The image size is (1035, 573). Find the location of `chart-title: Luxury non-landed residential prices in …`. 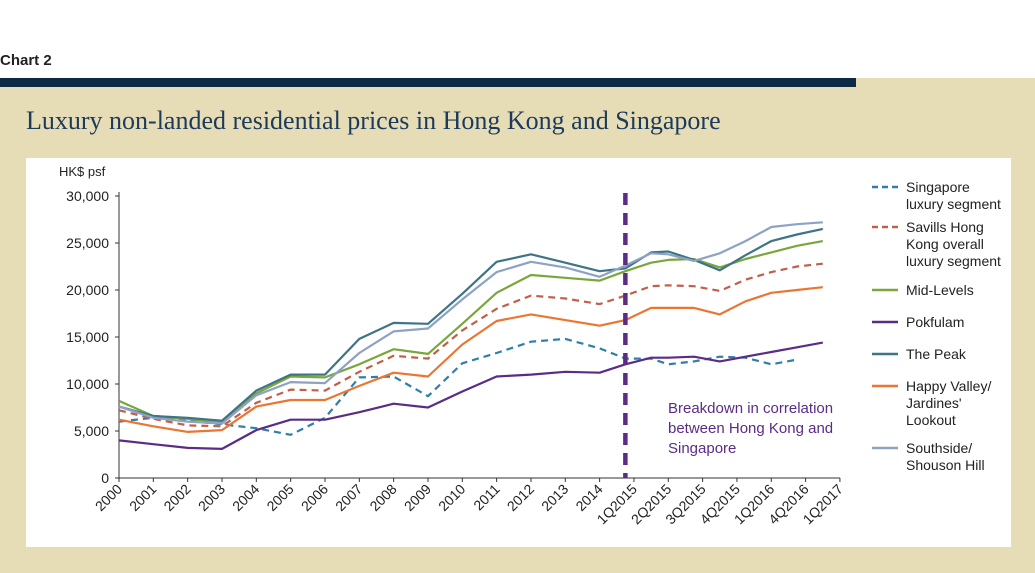

chart-title: Luxury non-landed residential prices in … is located at coordinates (373, 120).